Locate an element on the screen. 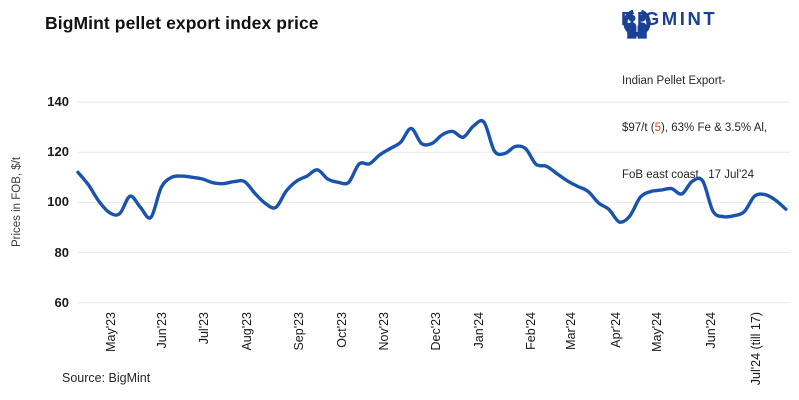 This screenshot has height=400, width=799. x-tick-label: Mar'24 is located at coordinates (571, 331).